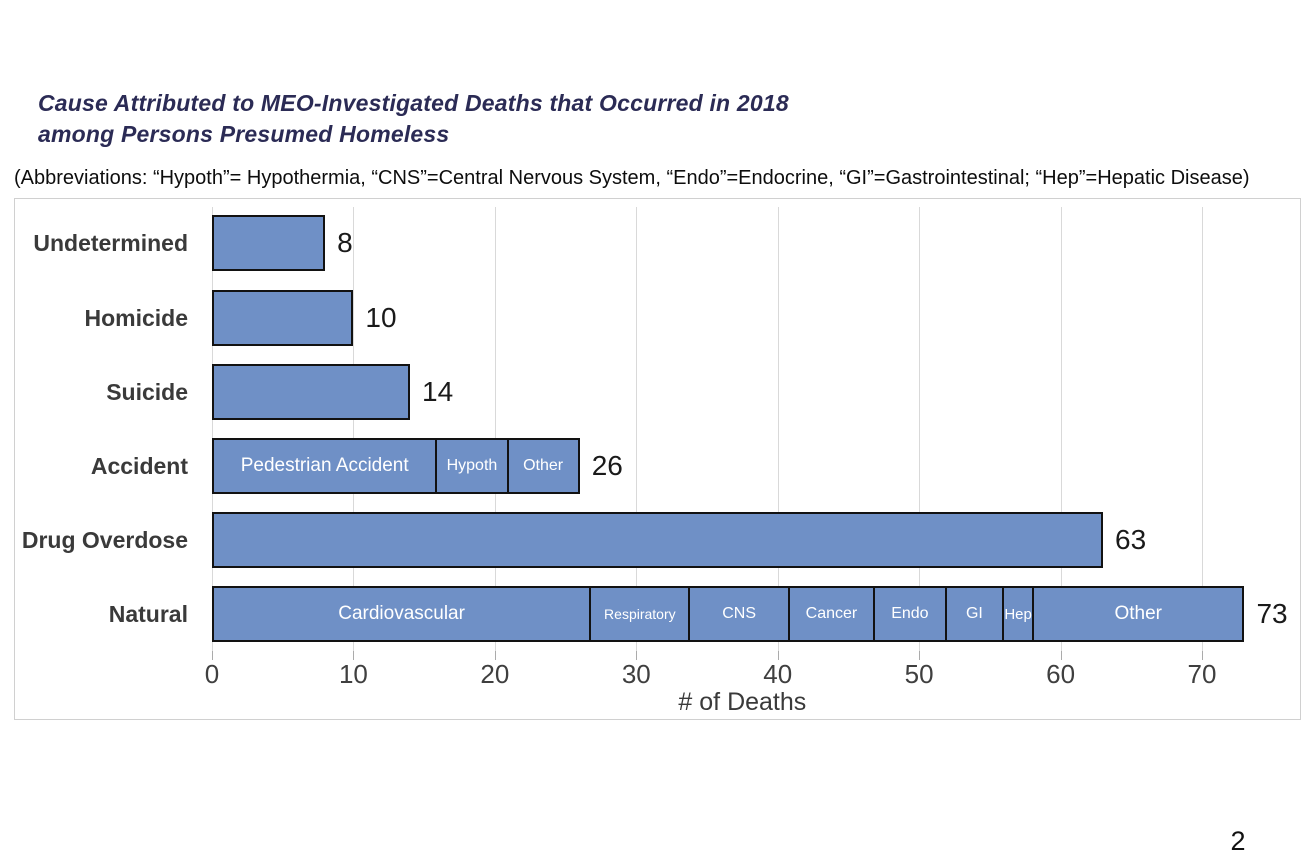 This screenshot has height=868, width=1302. I want to click on segment-label: Hep, so click(1018, 614).